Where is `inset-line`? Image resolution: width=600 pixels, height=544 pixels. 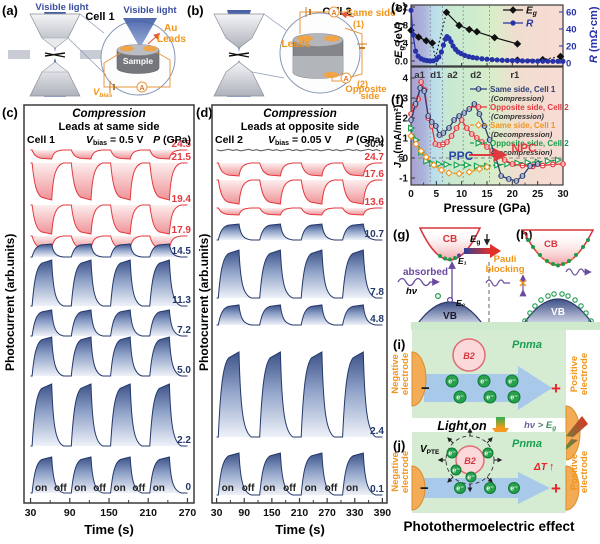
inset-line is located at coordinates (268, 75).